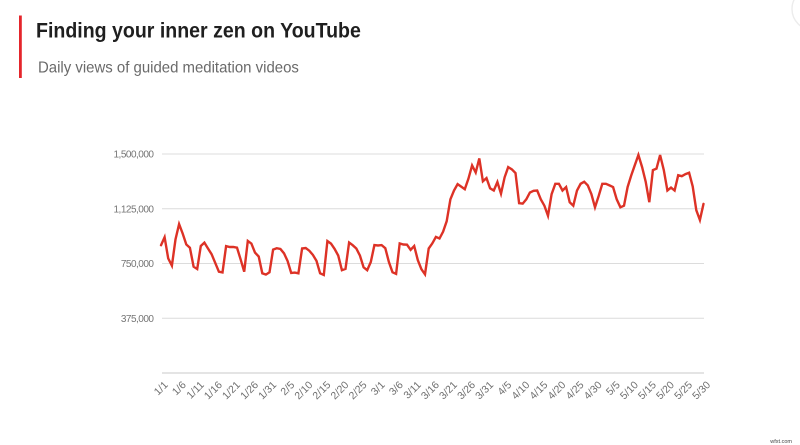  Describe the element at coordinates (168, 67) in the screenshot. I see `svg-text:Daily views of guided meditati: Daily views of guided meditation videos` at that location.